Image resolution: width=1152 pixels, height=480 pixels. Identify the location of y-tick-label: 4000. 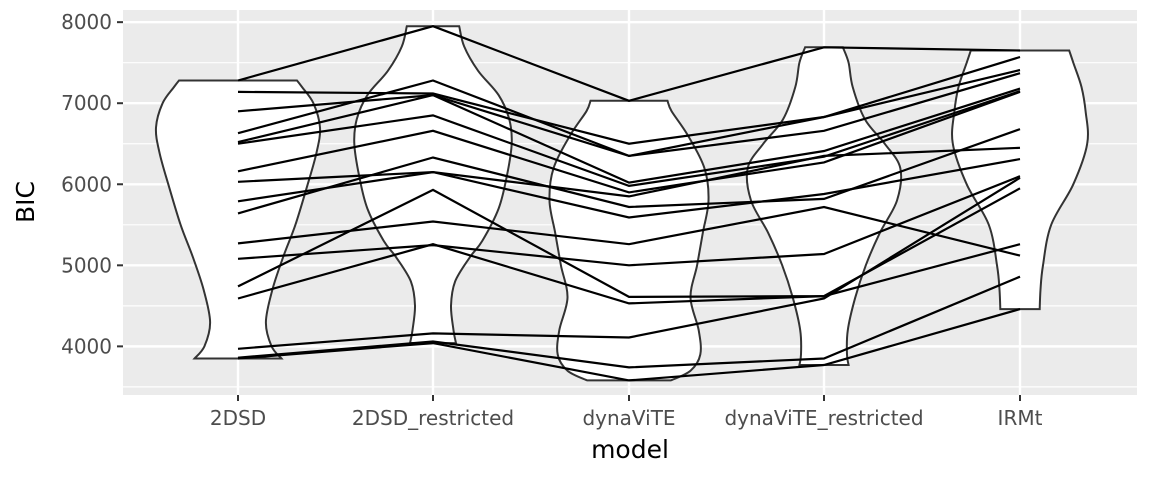
(86, 346).